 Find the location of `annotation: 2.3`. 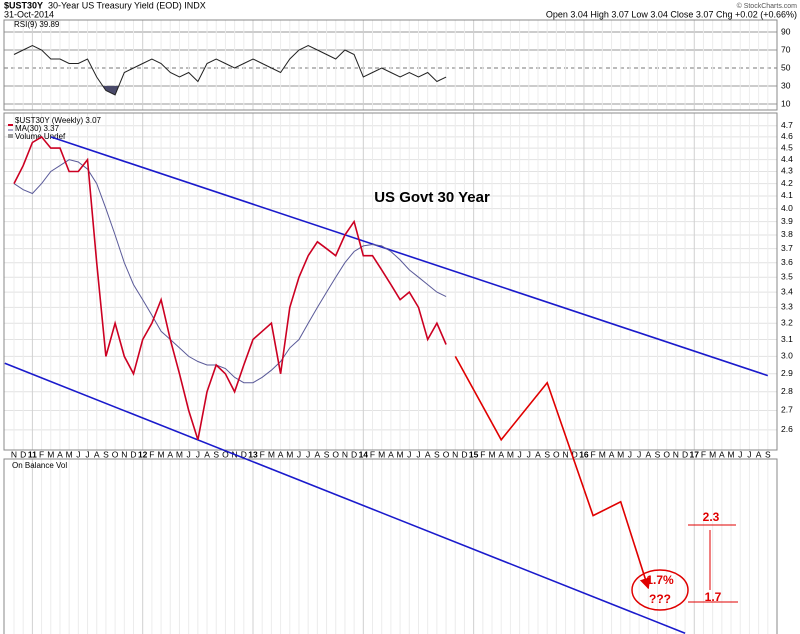

annotation: 2.3 is located at coordinates (711, 517).